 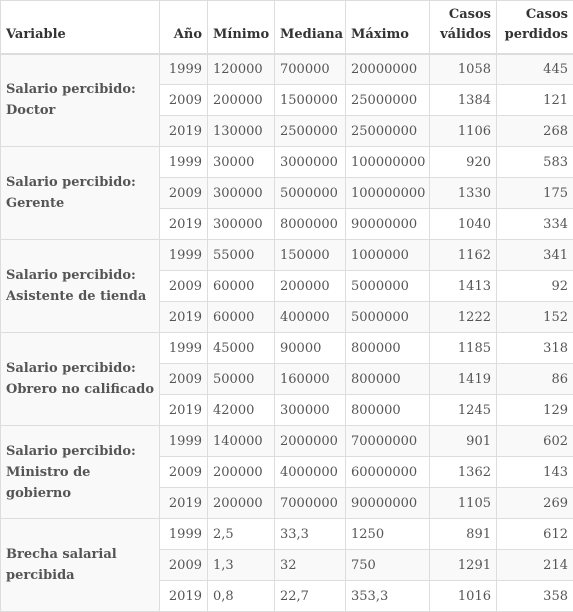 What do you see at coordinates (463, 534) in the screenshot?
I see `cell-valid-cases: 891` at bounding box center [463, 534].